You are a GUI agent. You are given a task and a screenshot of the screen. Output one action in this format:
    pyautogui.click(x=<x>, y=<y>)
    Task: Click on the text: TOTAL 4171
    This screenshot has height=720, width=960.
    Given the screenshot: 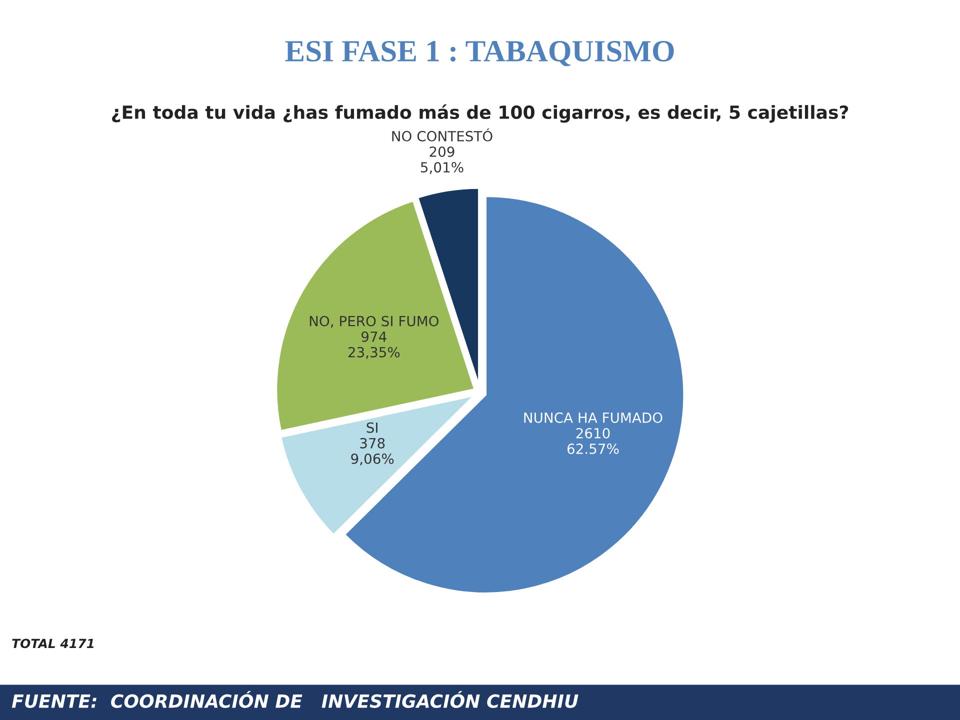 What is the action you would take?
    pyautogui.click(x=53, y=643)
    